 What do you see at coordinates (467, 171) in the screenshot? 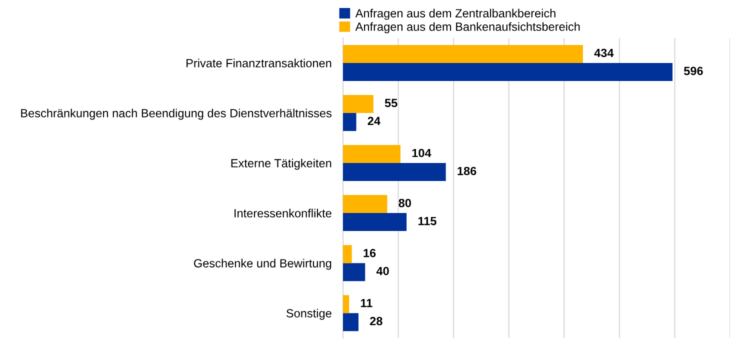
I see `data-label: 186` at bounding box center [467, 171].